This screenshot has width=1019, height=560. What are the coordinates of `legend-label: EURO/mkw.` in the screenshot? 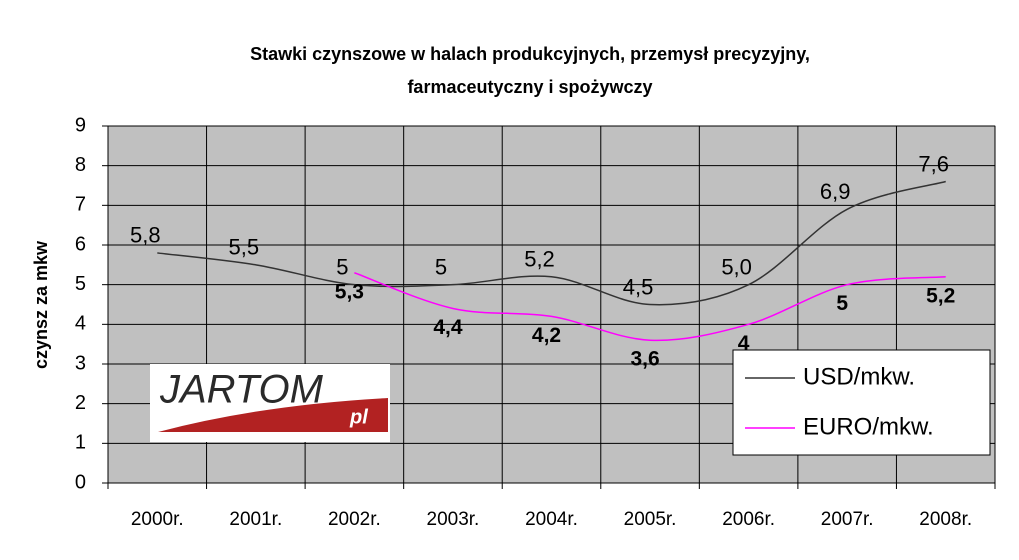 It's located at (868, 426).